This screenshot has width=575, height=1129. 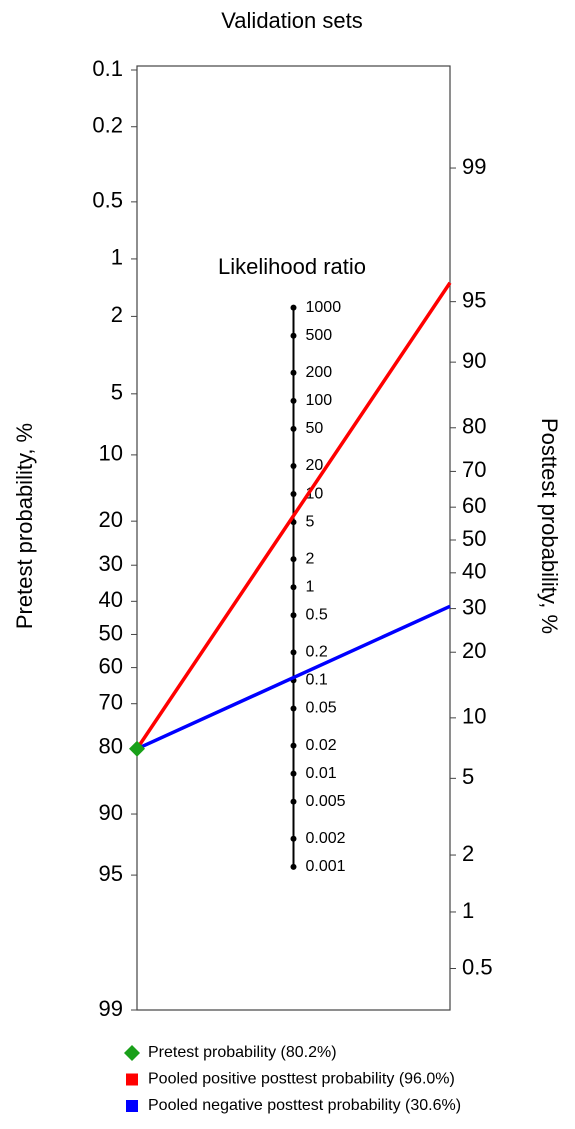 What do you see at coordinates (474, 360) in the screenshot?
I see `y2-tick-label: 90` at bounding box center [474, 360].